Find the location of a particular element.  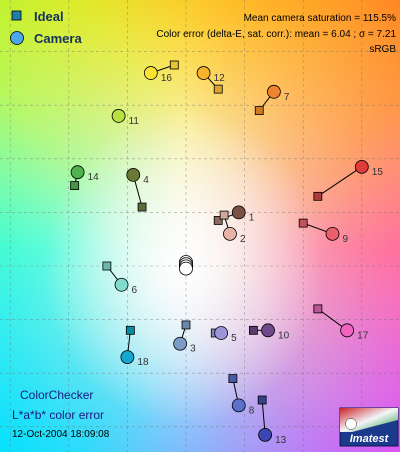

neutral-camera-marker is located at coordinates (186, 268).